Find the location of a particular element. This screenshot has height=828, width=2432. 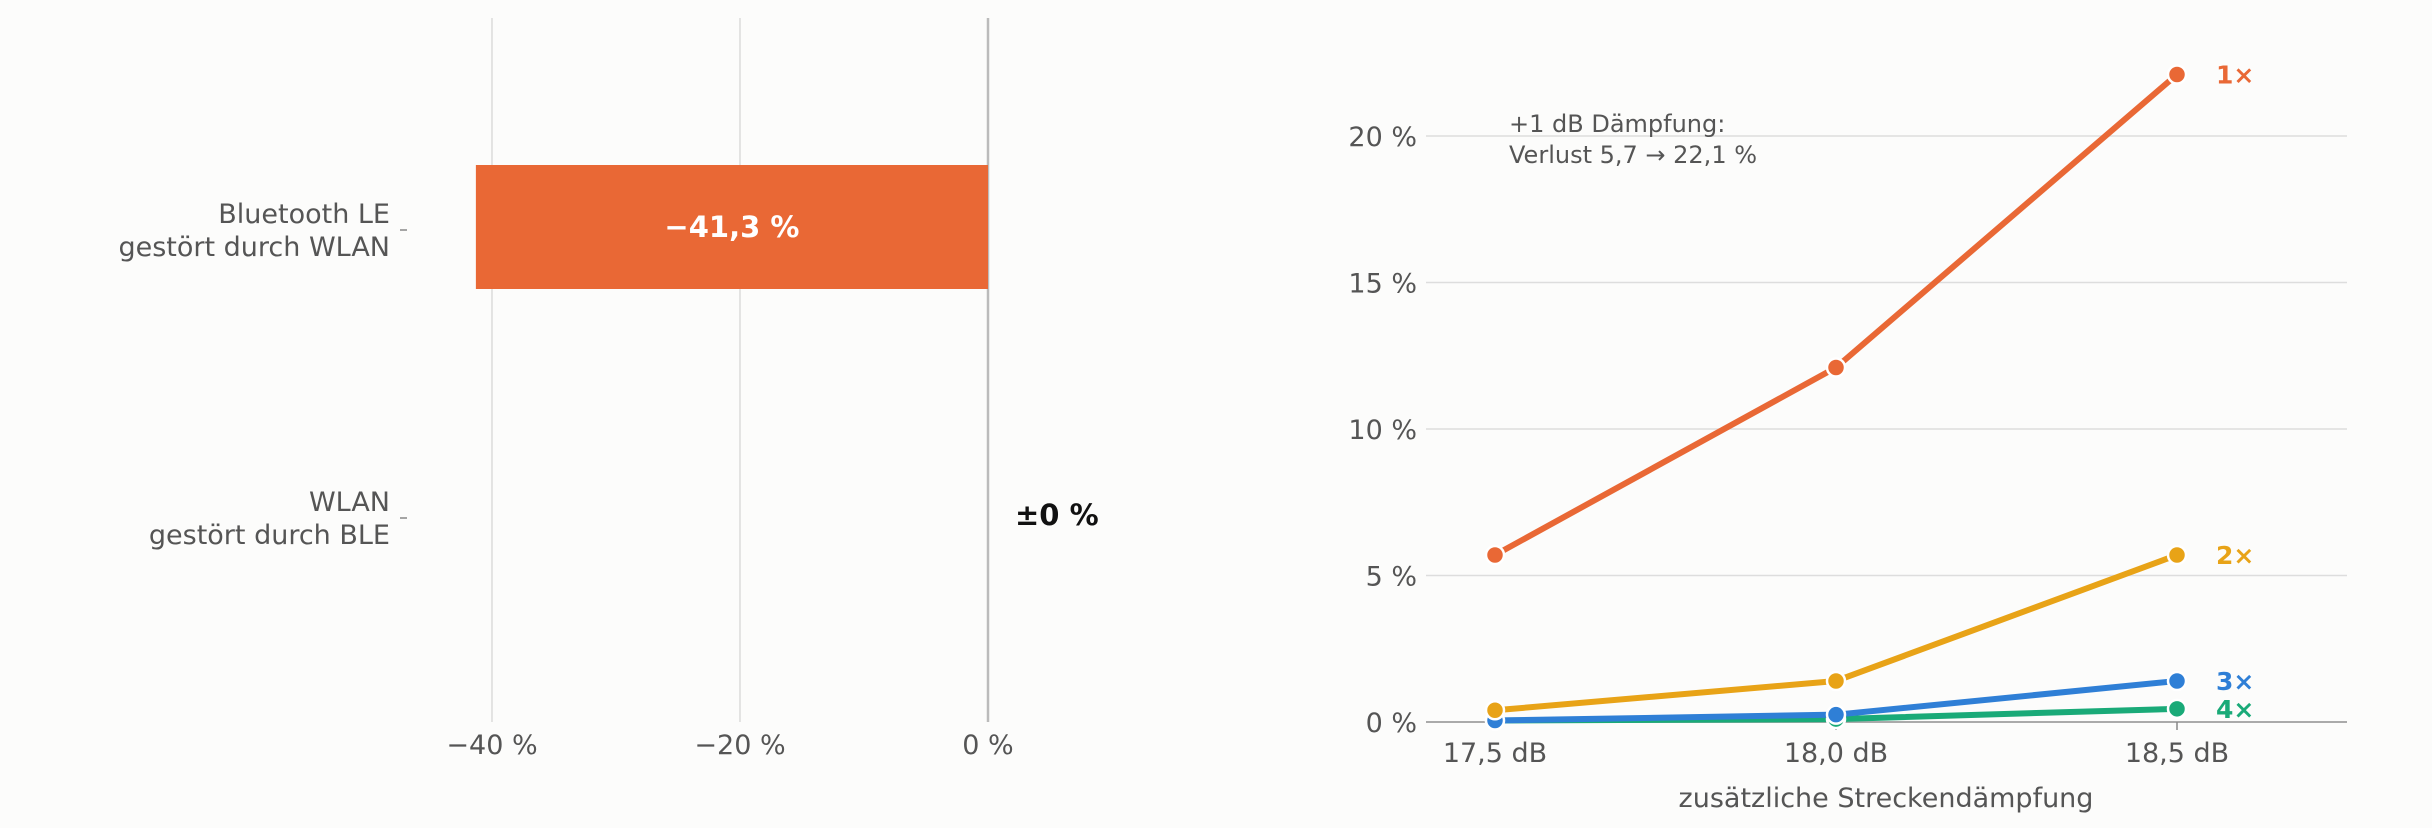

x-tick-label: 0 % is located at coordinates (987, 745).